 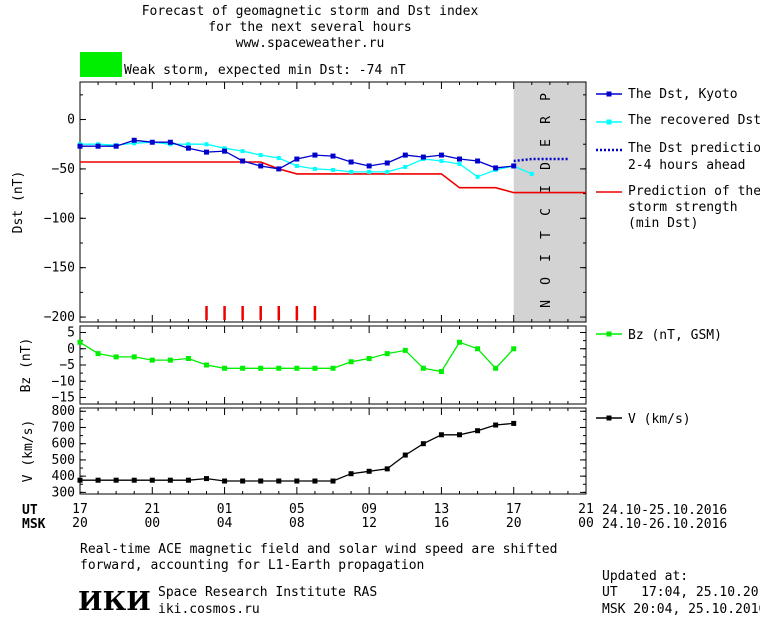 I want to click on storm-level-swatch, so click(x=101, y=64).